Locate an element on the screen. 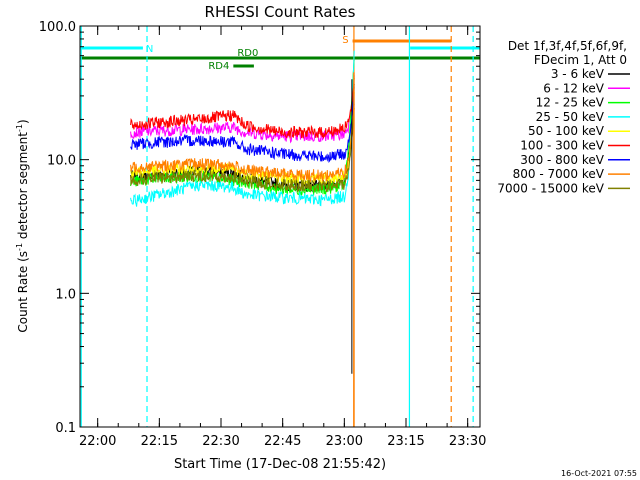 Image resolution: width=640 pixels, height=480 pixels. y-tick-label: 0.1 is located at coordinates (65, 428).